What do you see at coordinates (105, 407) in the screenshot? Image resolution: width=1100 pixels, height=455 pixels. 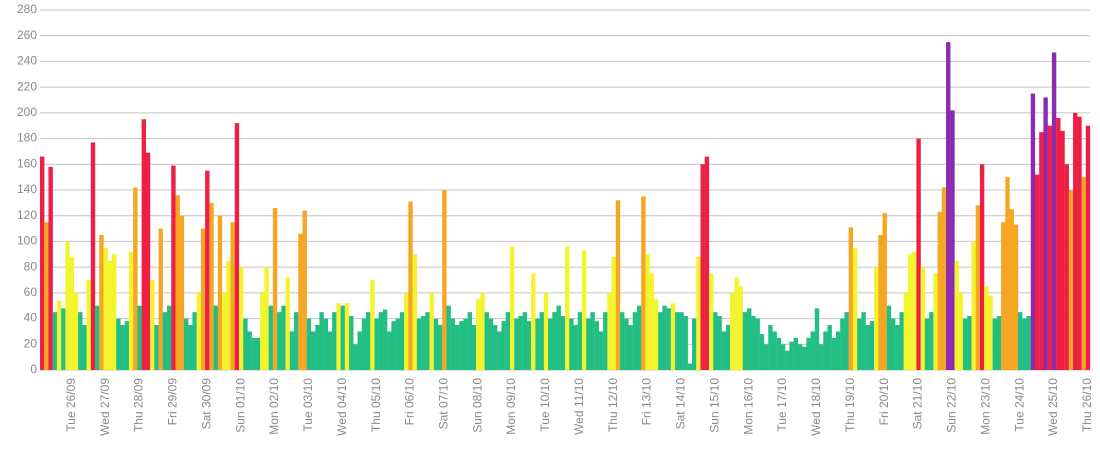 I see `x-tick-label: Wed 27/09` at bounding box center [105, 407].